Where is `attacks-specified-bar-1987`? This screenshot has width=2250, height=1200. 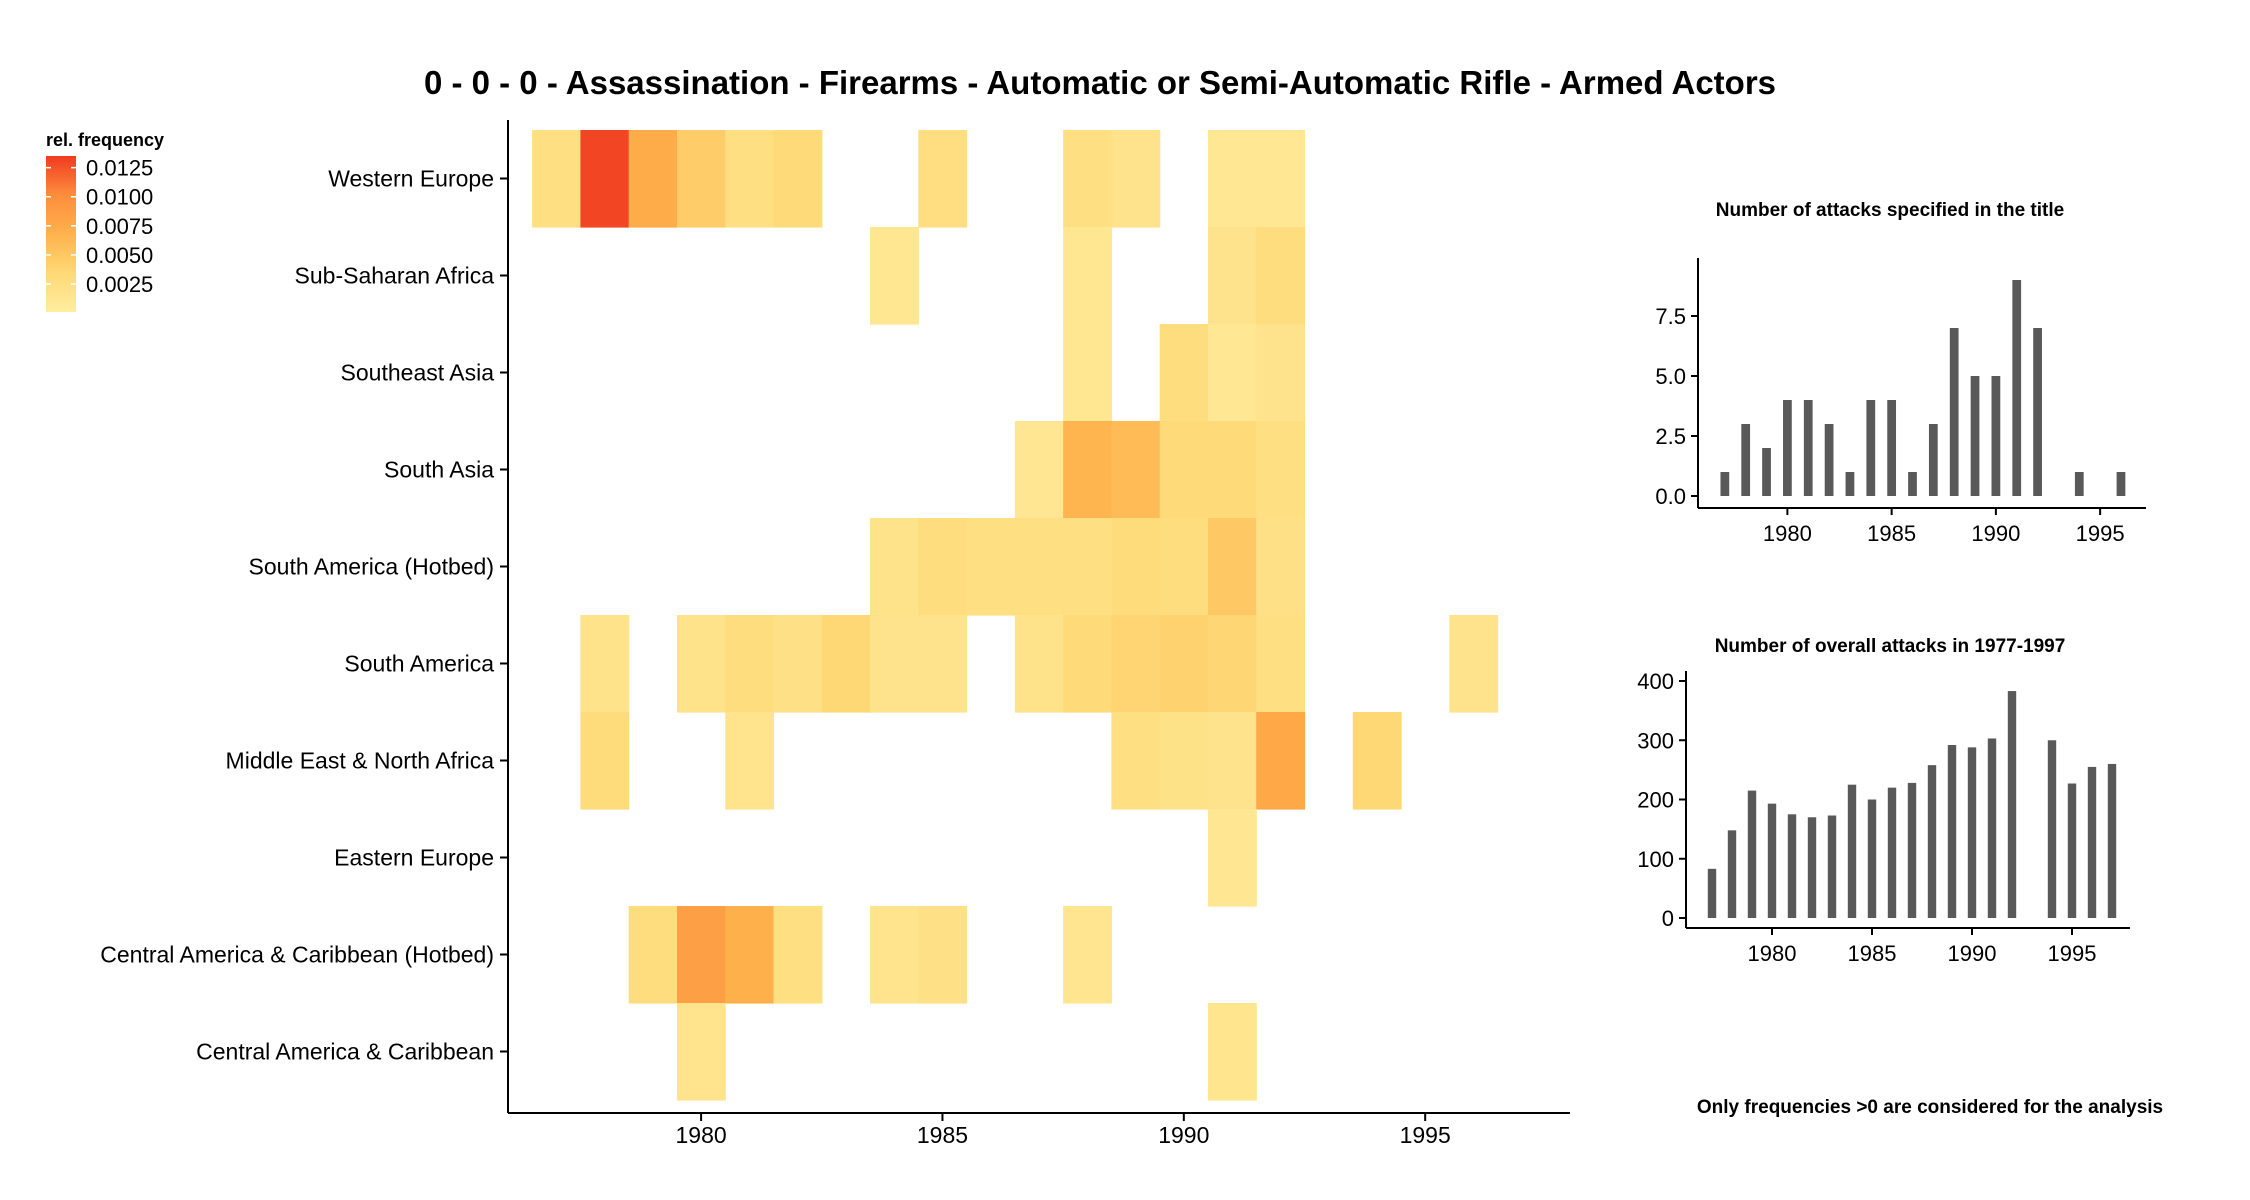
attacks-specified-bar-1987 is located at coordinates (1933, 460).